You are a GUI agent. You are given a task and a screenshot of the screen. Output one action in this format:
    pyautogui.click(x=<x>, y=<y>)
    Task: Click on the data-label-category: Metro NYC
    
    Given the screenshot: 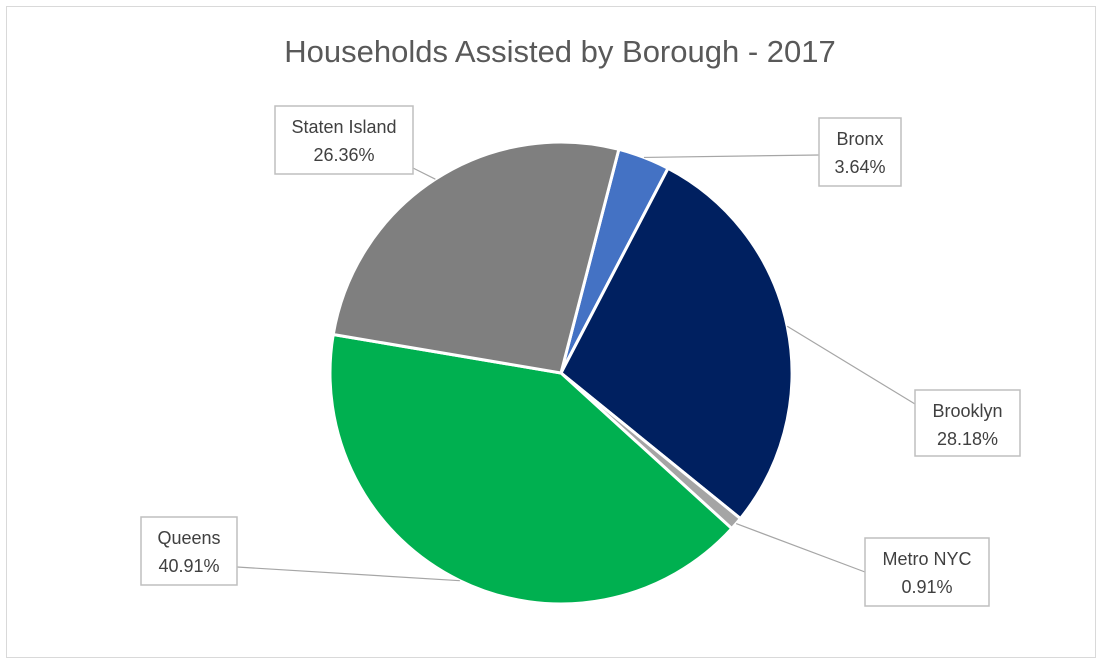 What is the action you would take?
    pyautogui.click(x=926, y=559)
    